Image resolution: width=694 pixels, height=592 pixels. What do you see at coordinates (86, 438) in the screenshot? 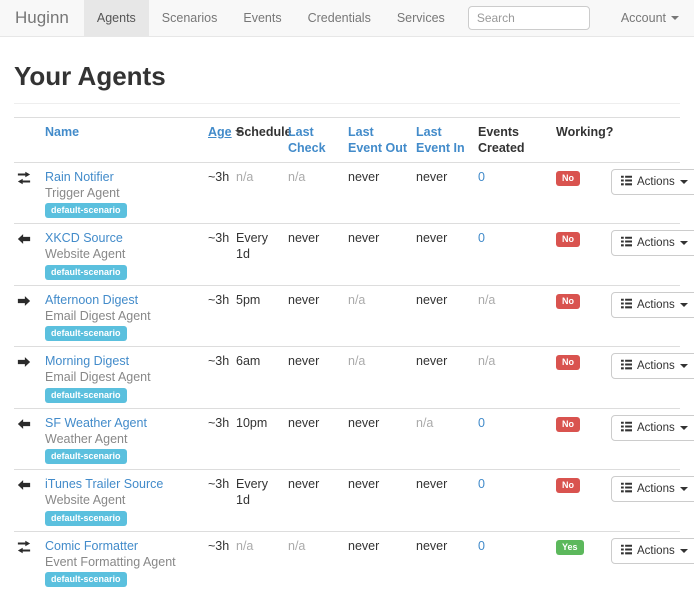
I see `agent-type-label: Weather Agent` at bounding box center [86, 438].